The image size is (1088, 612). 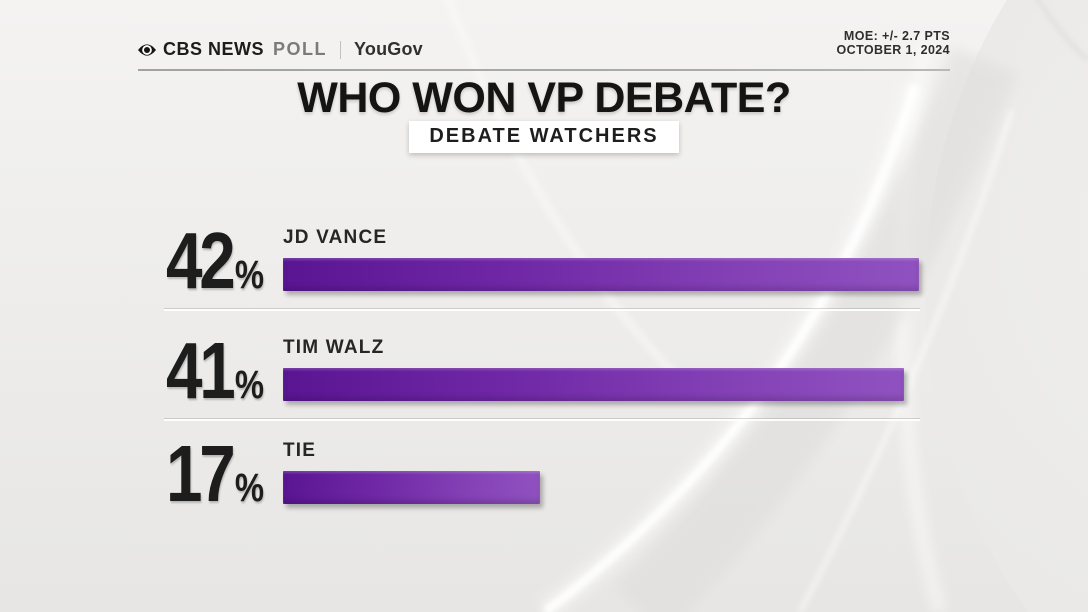 I want to click on brand-poll: POLL, so click(x=300, y=49).